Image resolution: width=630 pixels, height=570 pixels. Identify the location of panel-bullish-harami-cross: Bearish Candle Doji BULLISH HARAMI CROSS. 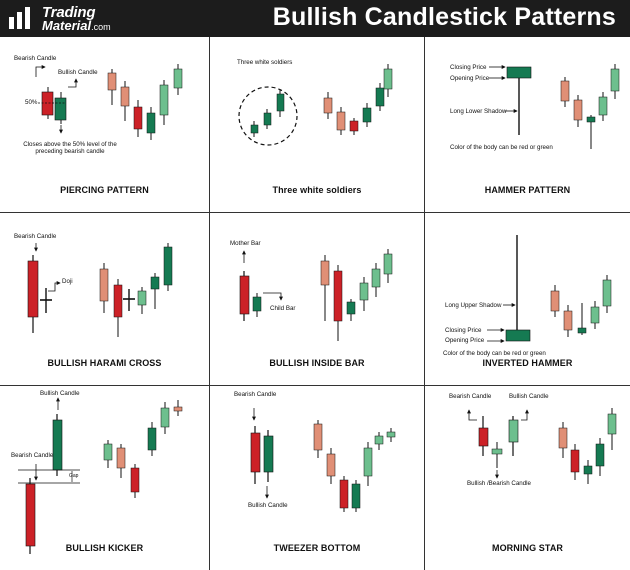
(105, 299).